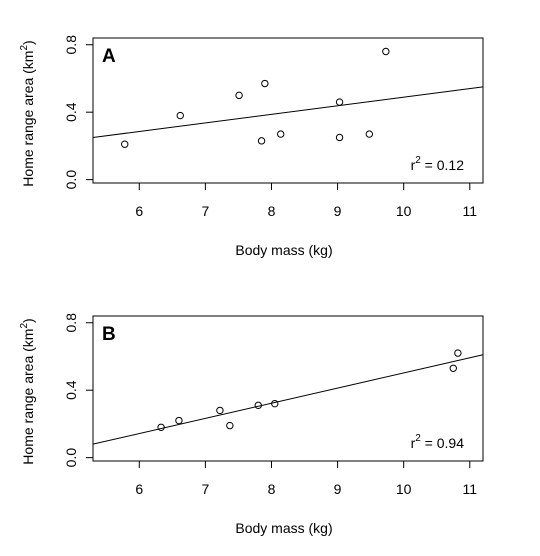 Image resolution: width=540 pixels, height=556 pixels. Describe the element at coordinates (109, 56) in the screenshot. I see `panel-letter: A` at that location.